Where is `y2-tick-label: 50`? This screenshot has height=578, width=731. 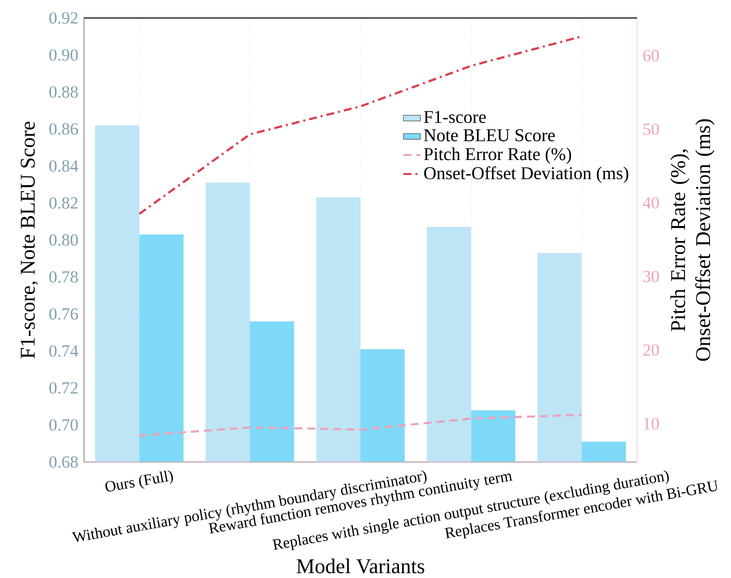 y2-tick-label: 50 is located at coordinates (651, 129).